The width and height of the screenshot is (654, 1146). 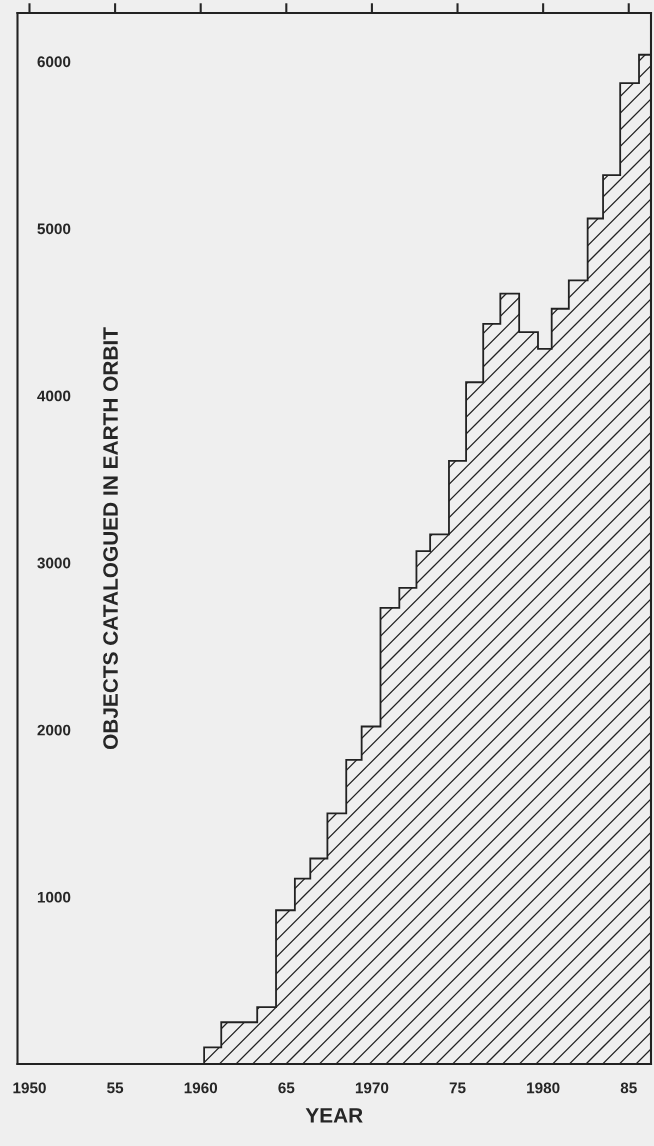 I want to click on y-tick-label: 5000, so click(x=54, y=229).